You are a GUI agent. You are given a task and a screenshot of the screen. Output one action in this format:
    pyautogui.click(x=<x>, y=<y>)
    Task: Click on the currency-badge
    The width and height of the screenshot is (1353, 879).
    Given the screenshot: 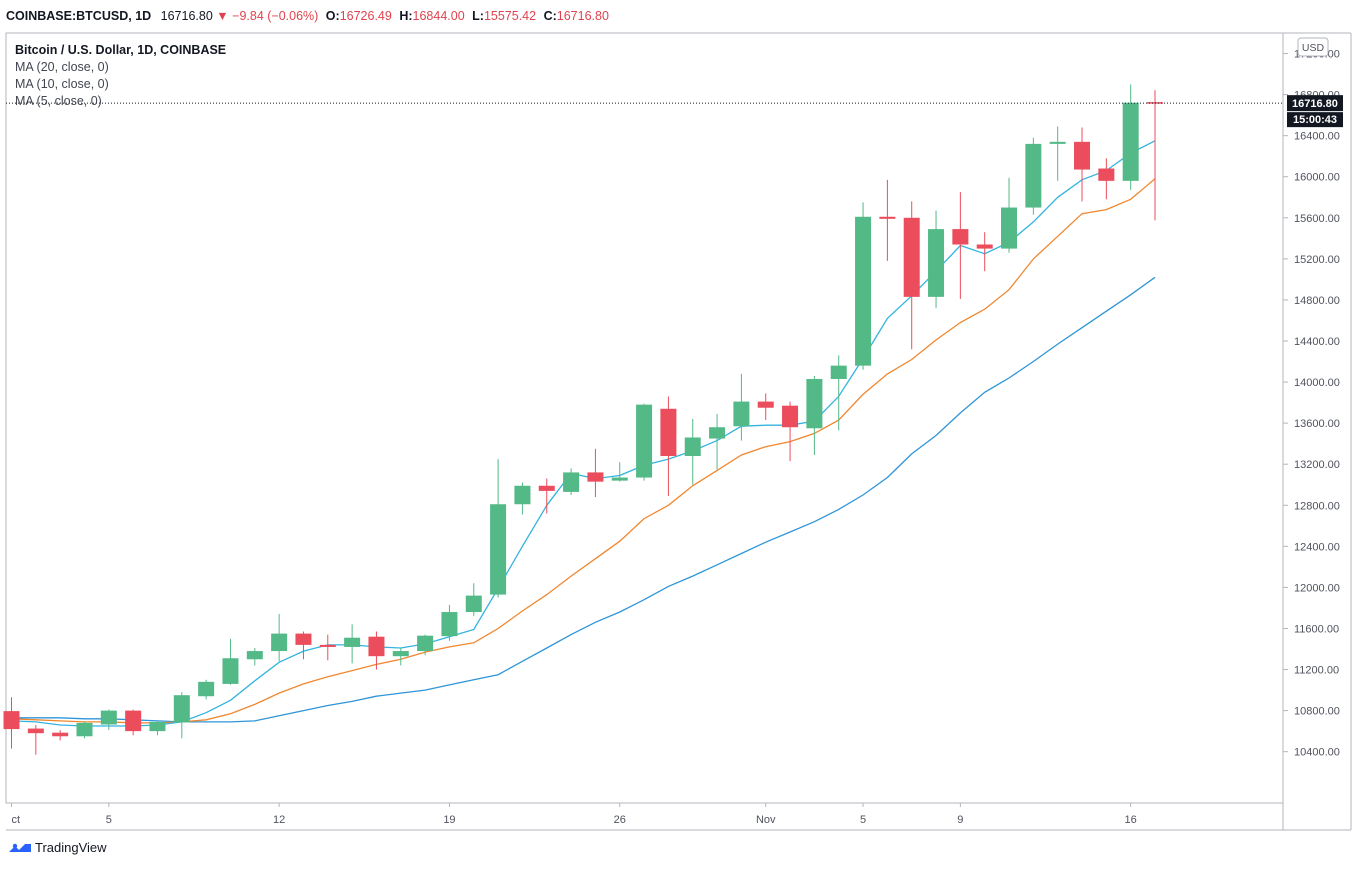 What is the action you would take?
    pyautogui.click(x=1313, y=47)
    